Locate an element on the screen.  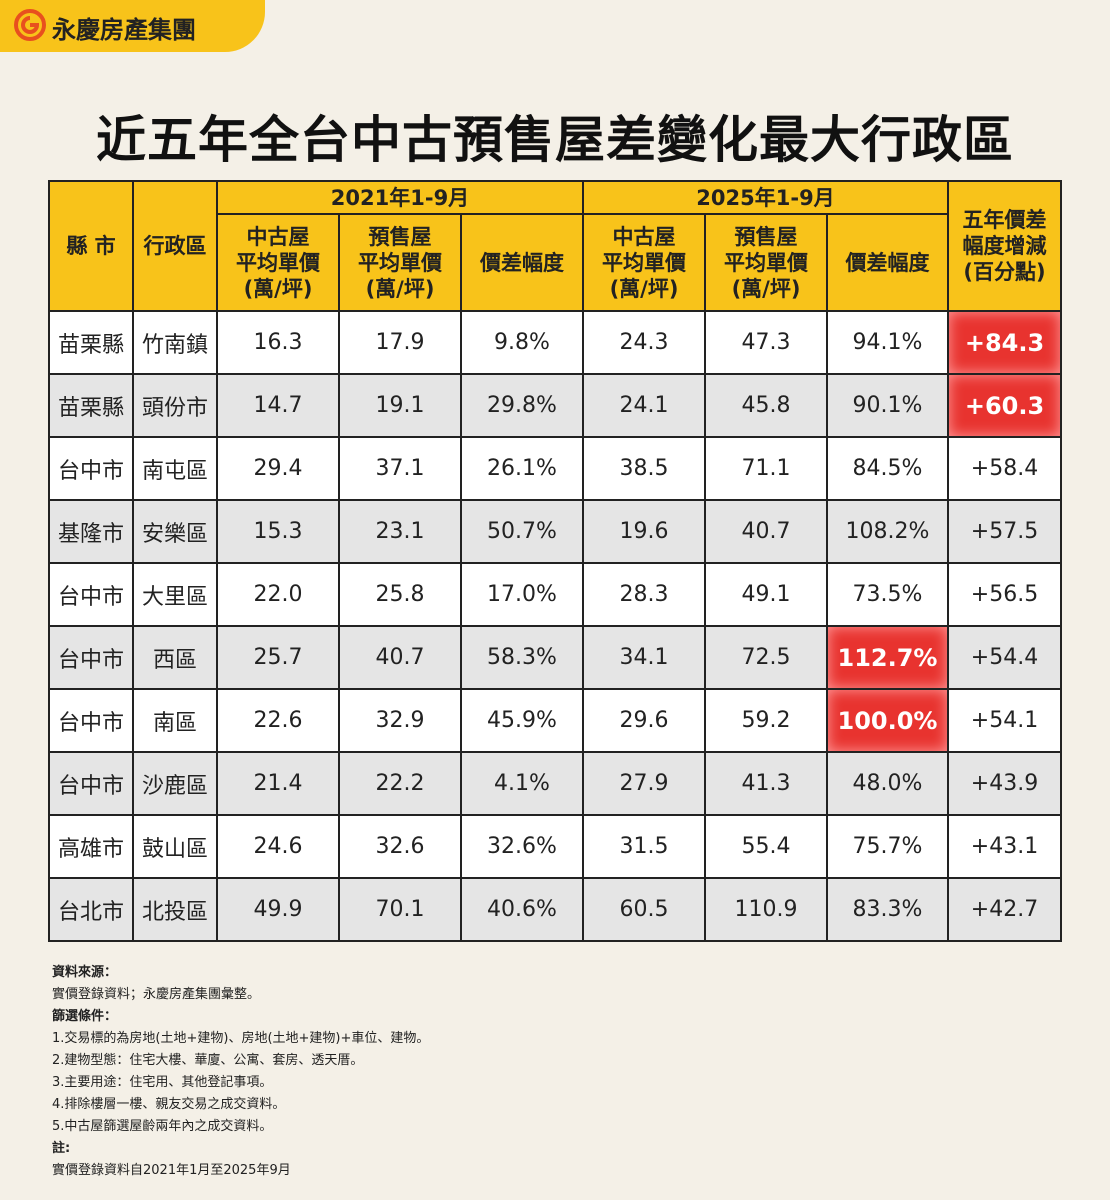
table-cell: 32.9 is located at coordinates (400, 720).